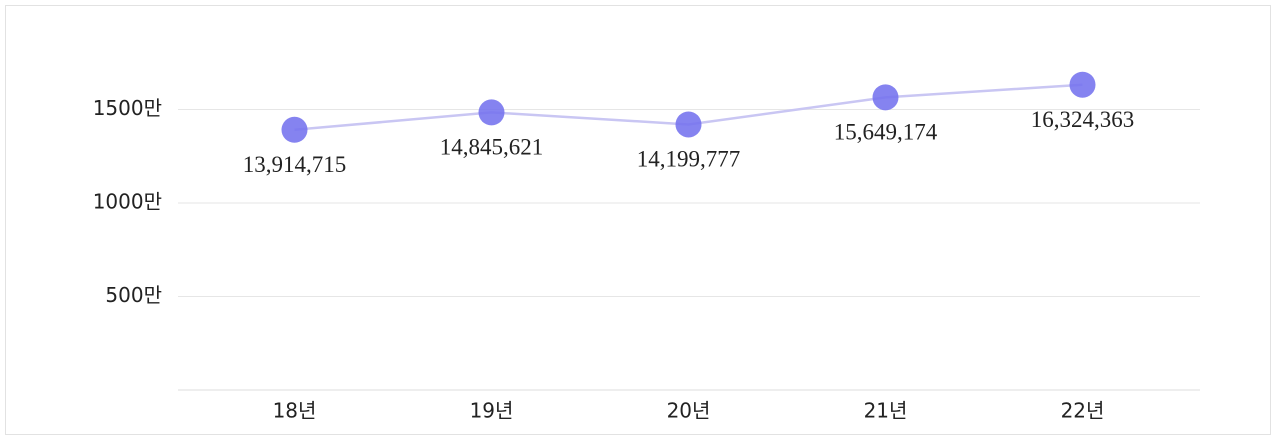 Image resolution: width=1276 pixels, height=438 pixels. What do you see at coordinates (886, 411) in the screenshot?
I see `x-tick-label: 21년` at bounding box center [886, 411].